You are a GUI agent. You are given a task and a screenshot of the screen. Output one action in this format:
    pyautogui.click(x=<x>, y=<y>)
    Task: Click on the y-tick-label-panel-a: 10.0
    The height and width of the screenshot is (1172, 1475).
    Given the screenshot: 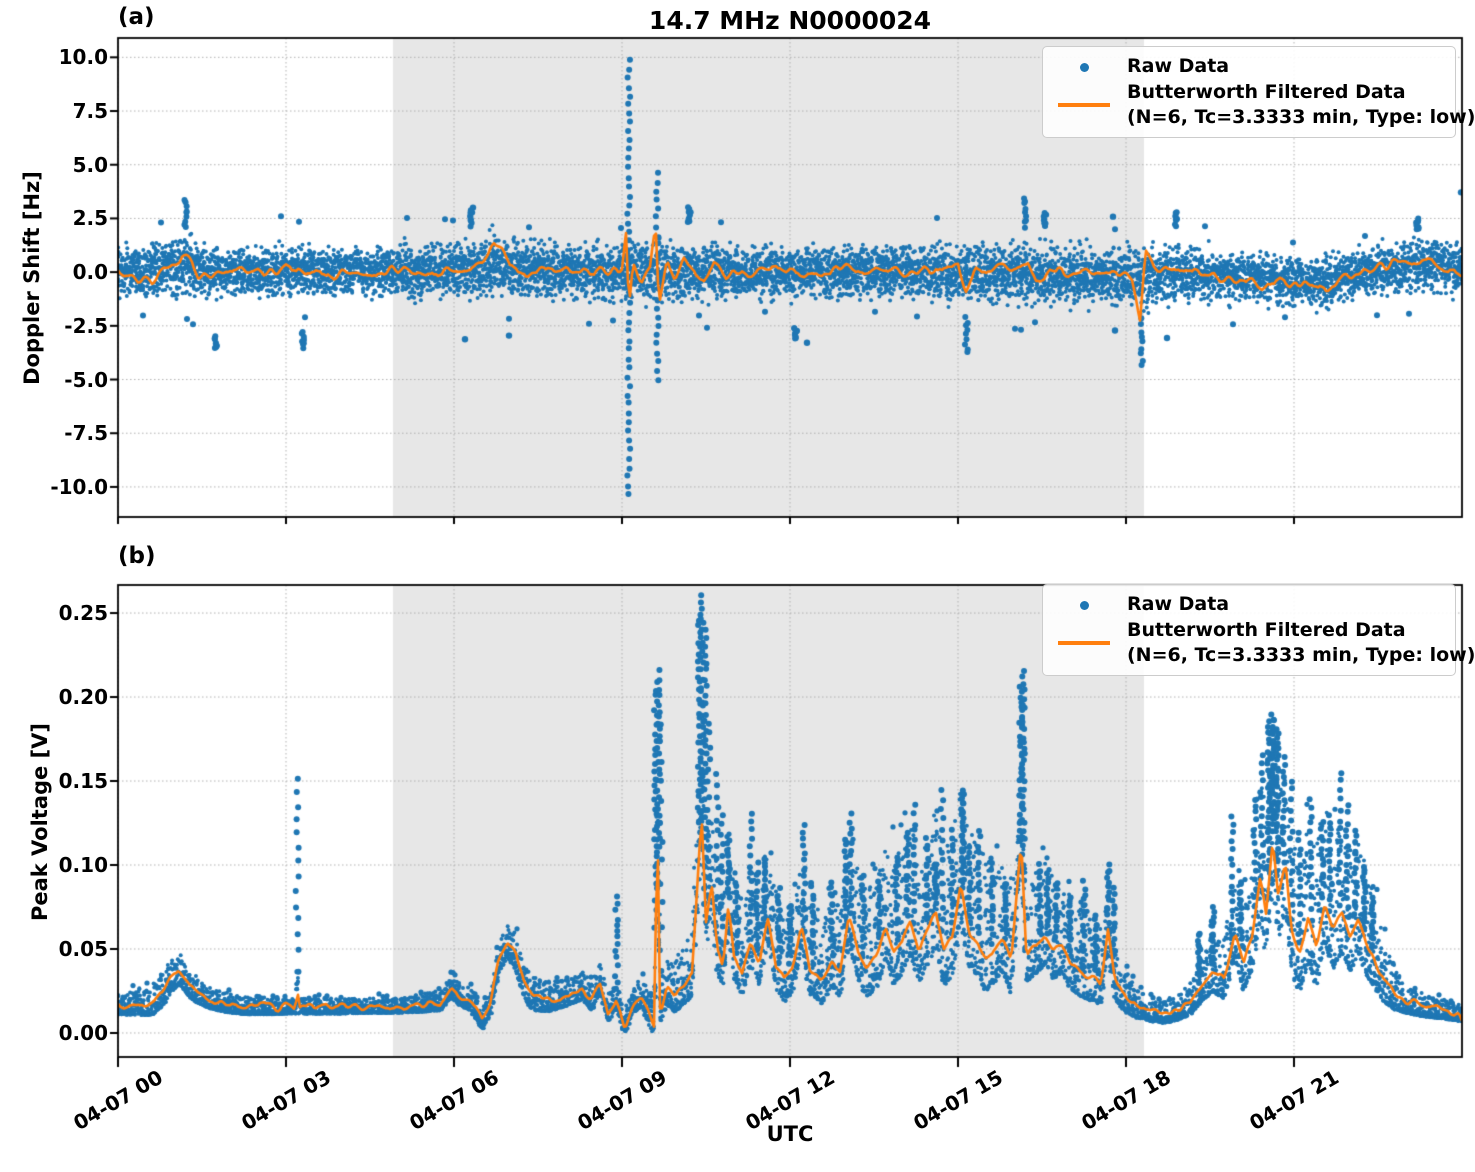 What is the action you would take?
    pyautogui.click(x=83, y=57)
    